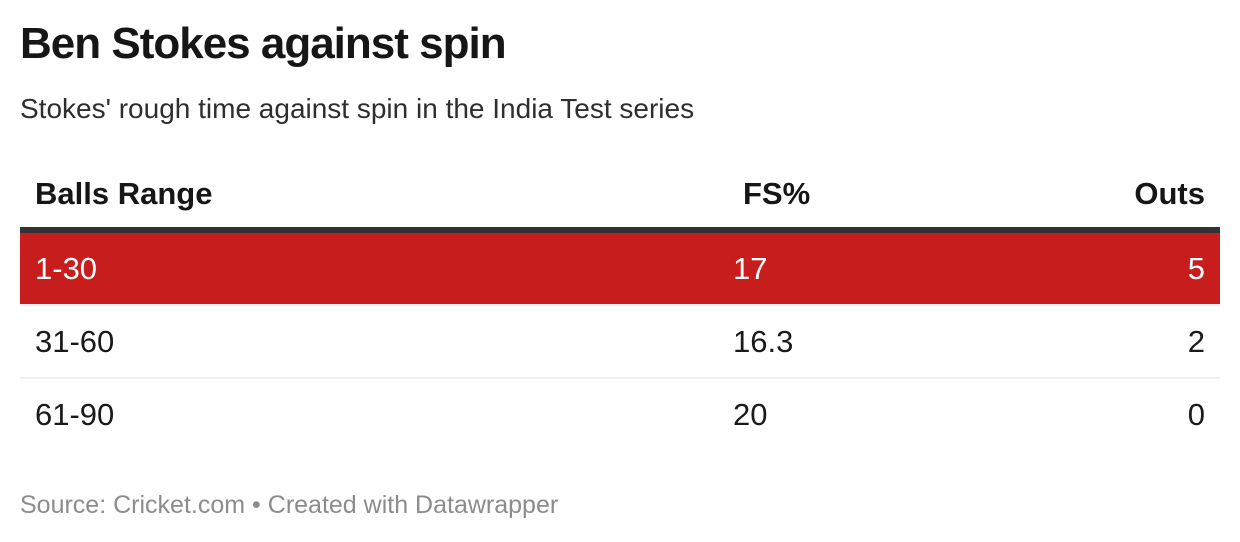 This screenshot has width=1240, height=542. Describe the element at coordinates (1114, 341) in the screenshot. I see `cell-outs: 2` at that location.